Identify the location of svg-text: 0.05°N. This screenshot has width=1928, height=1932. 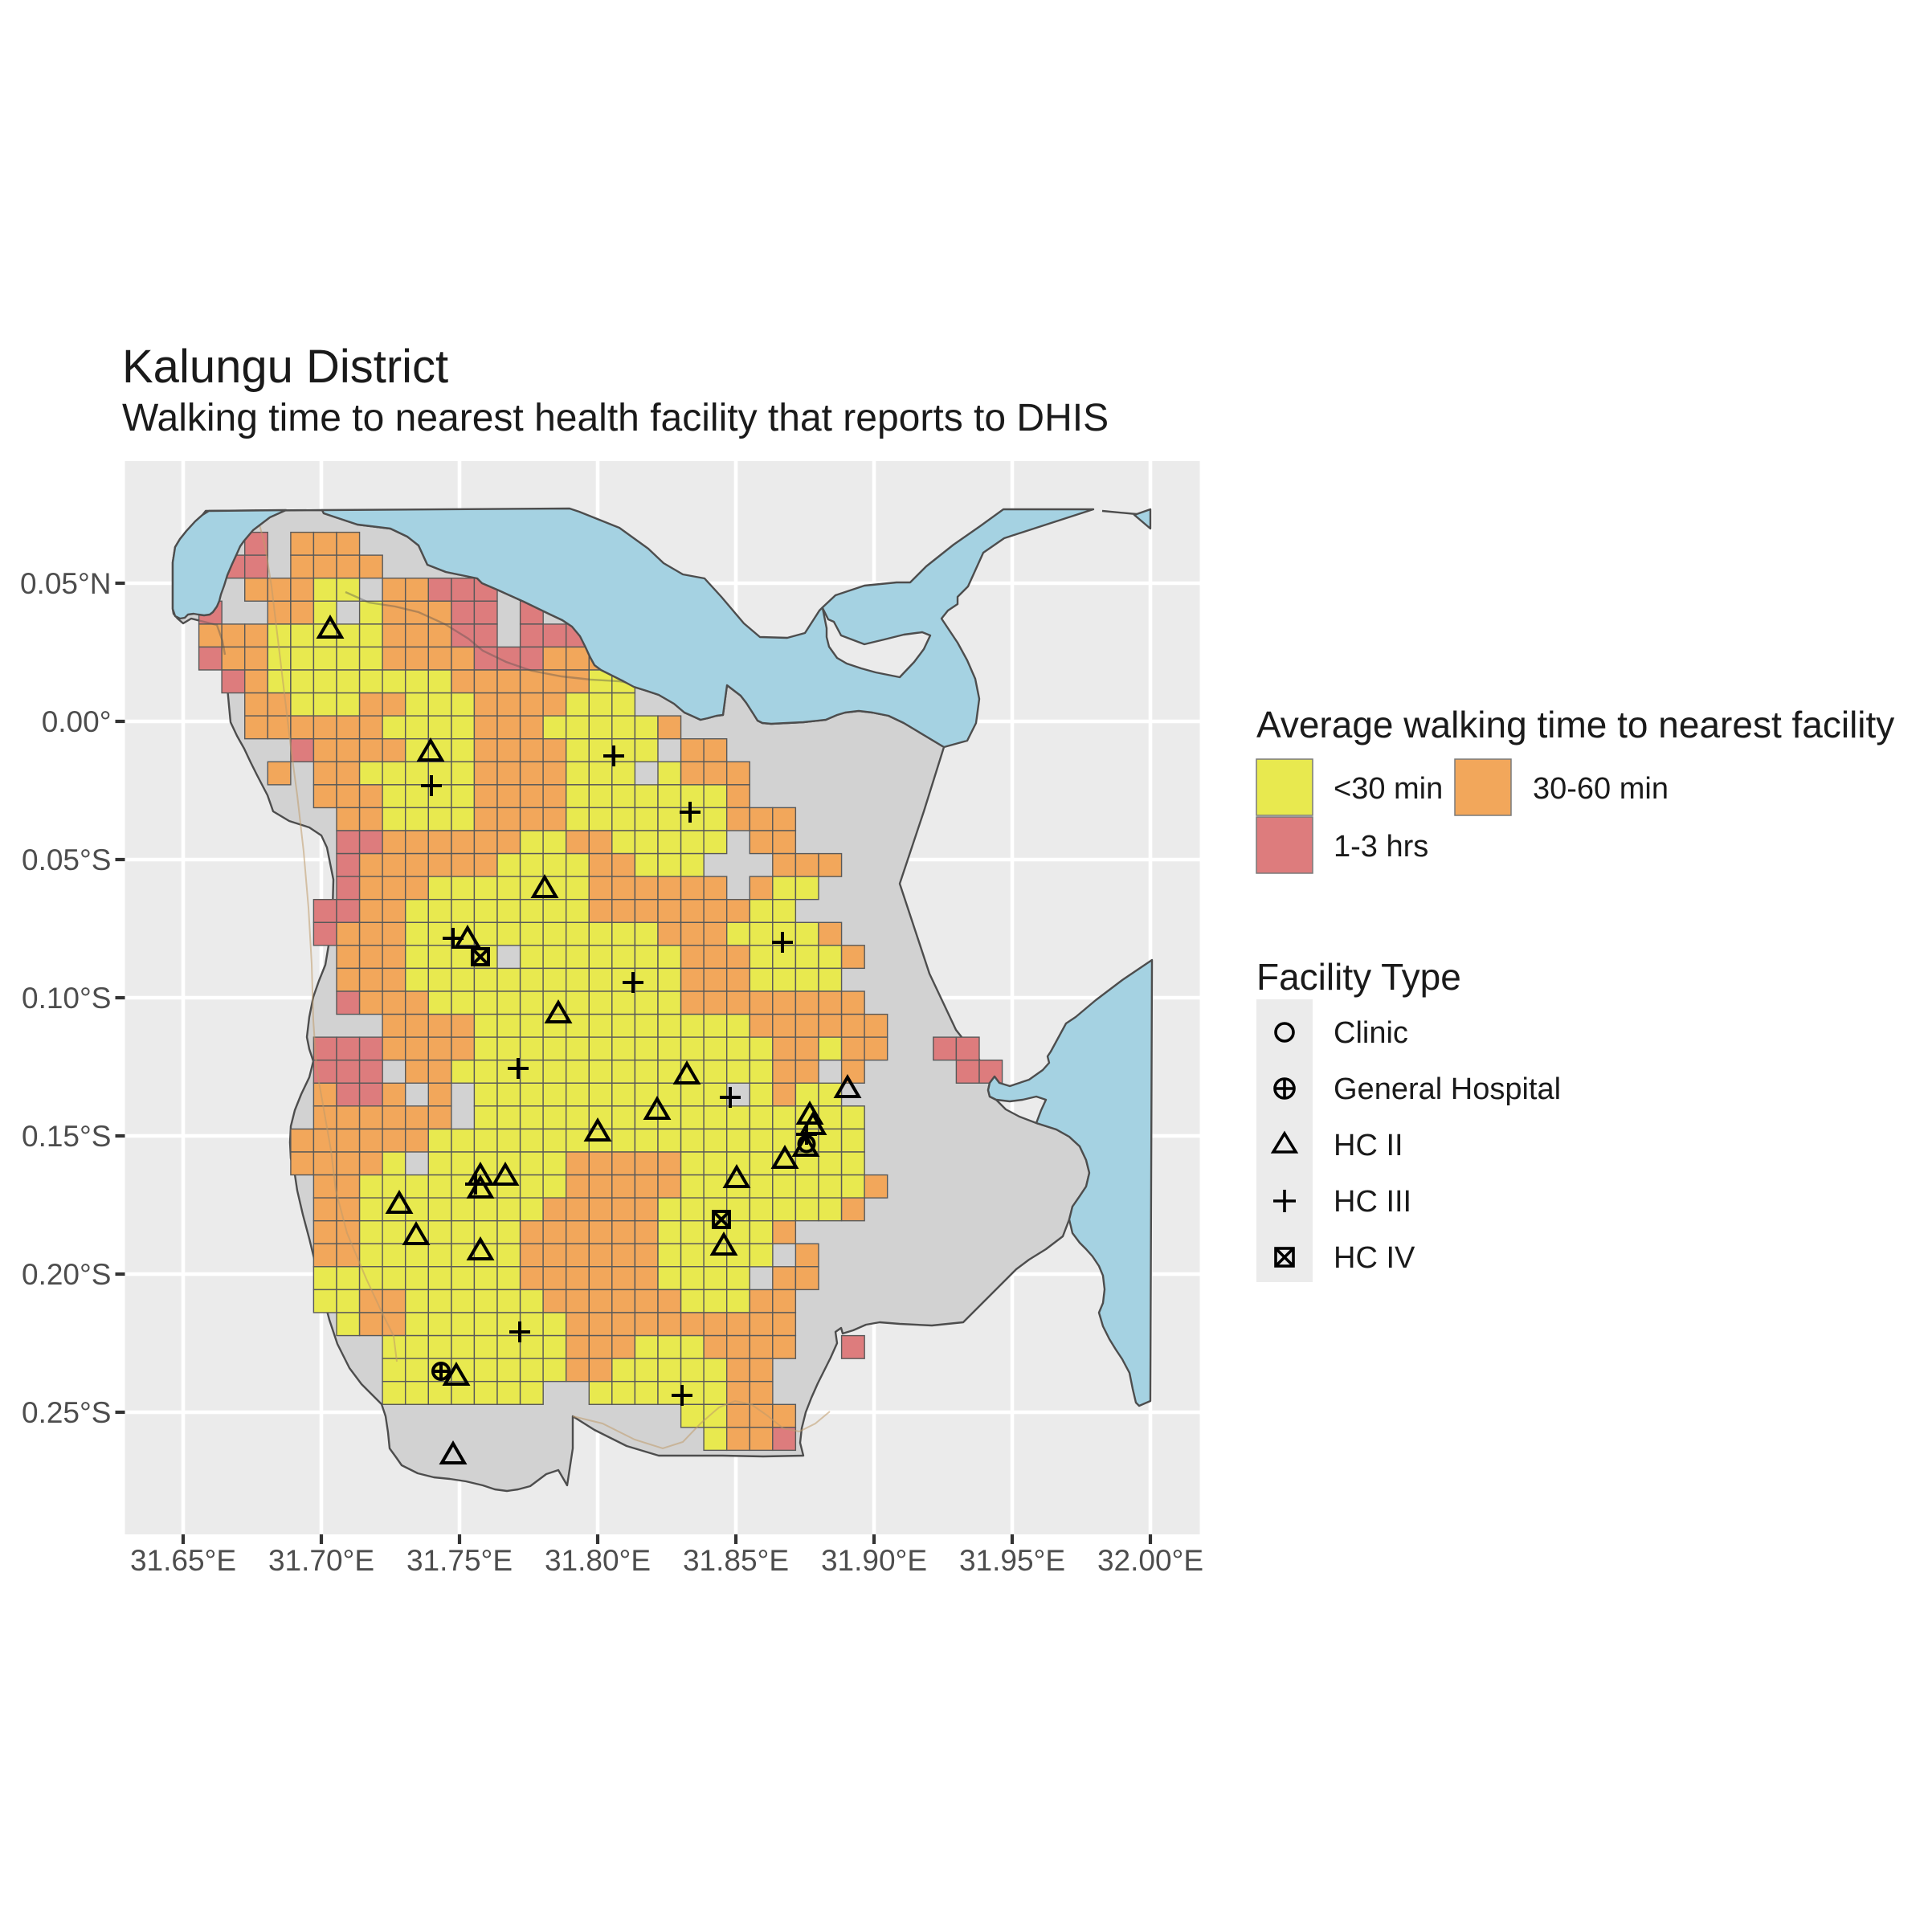
(66, 583).